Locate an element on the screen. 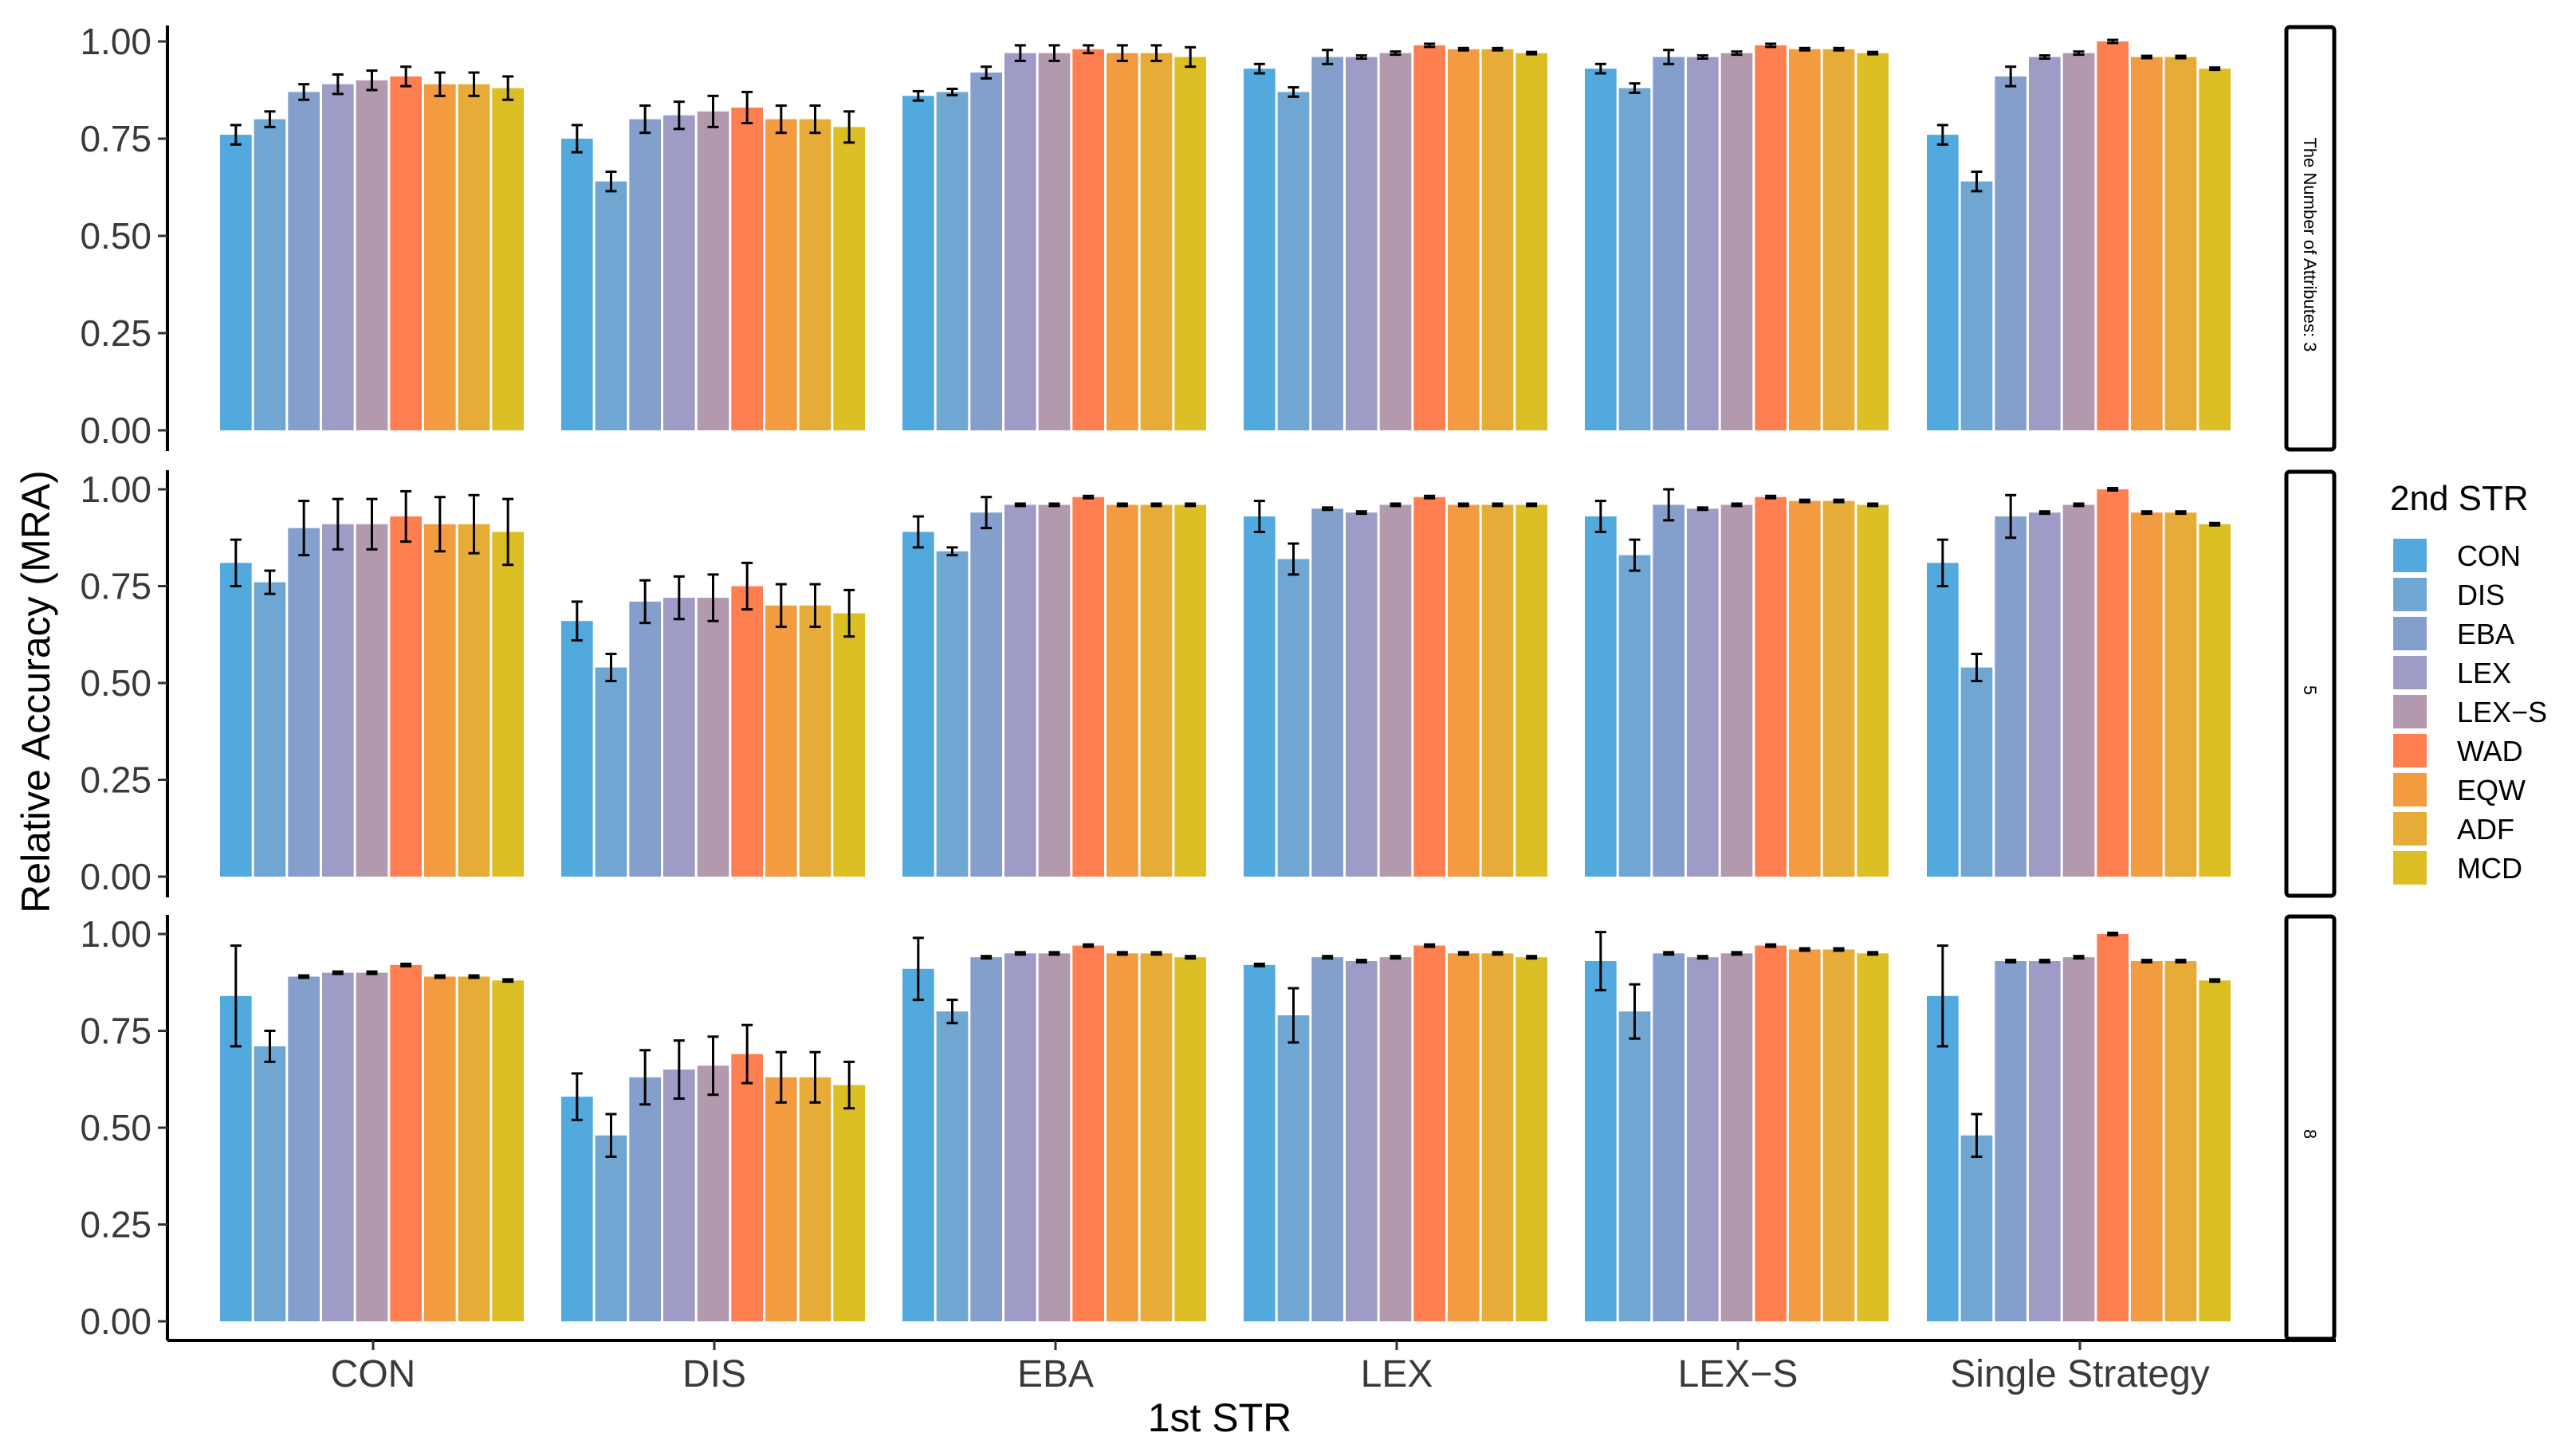  legend-title: 2nd STR is located at coordinates (2459, 498).